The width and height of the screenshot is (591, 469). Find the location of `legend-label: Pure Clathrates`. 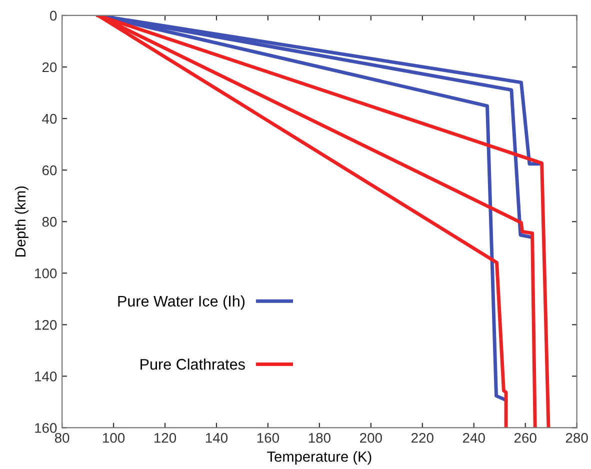

legend-label: Pure Clathrates is located at coordinates (192, 364).